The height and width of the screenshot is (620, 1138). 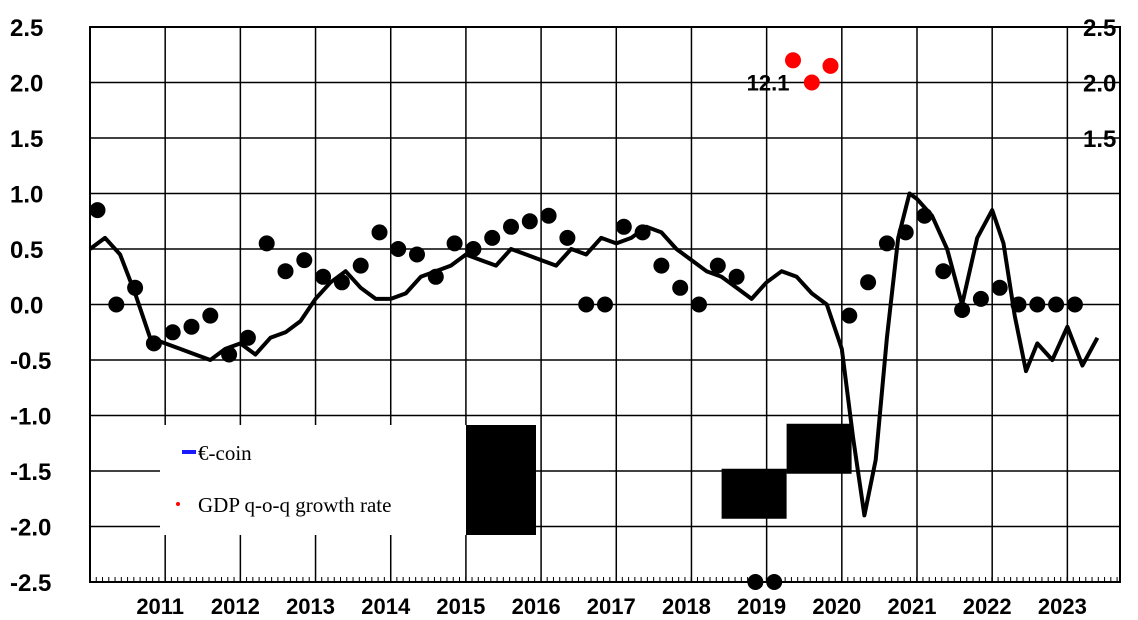 What do you see at coordinates (160, 606) in the screenshot?
I see `x-tick-label: 2011` at bounding box center [160, 606].